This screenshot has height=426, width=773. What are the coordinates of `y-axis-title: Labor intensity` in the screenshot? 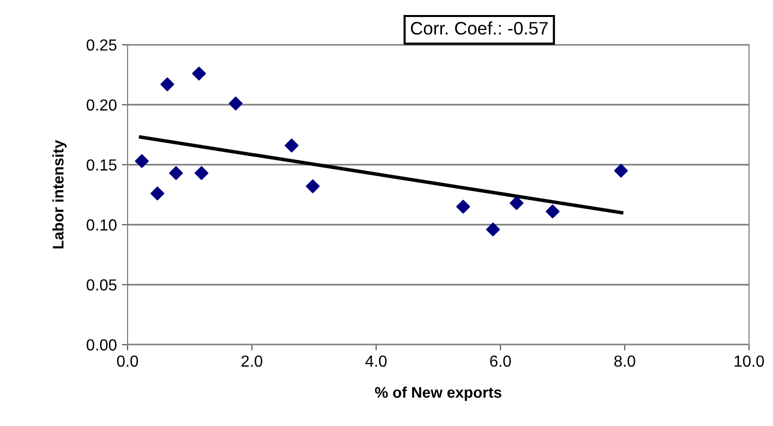 It's located at (59, 194).